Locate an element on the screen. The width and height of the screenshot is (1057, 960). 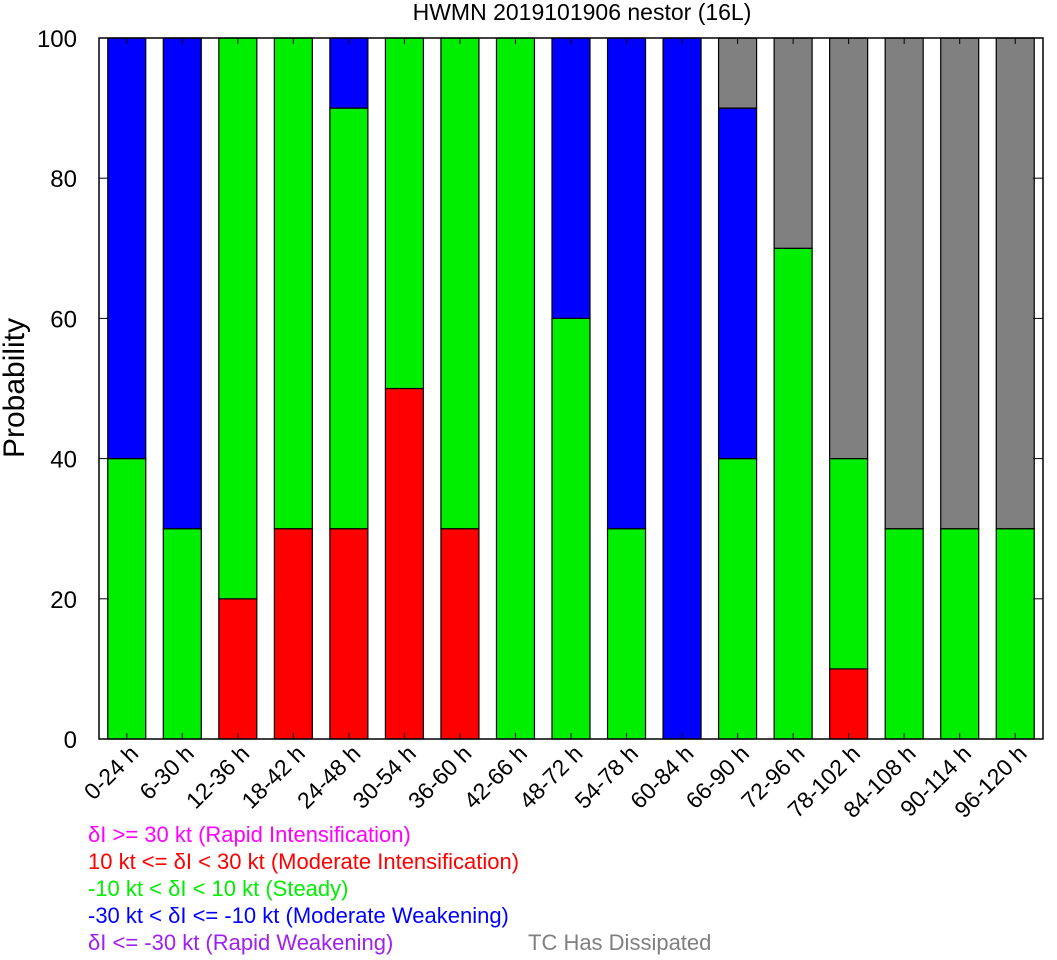
y-tick-label: 80 is located at coordinates (63, 179).